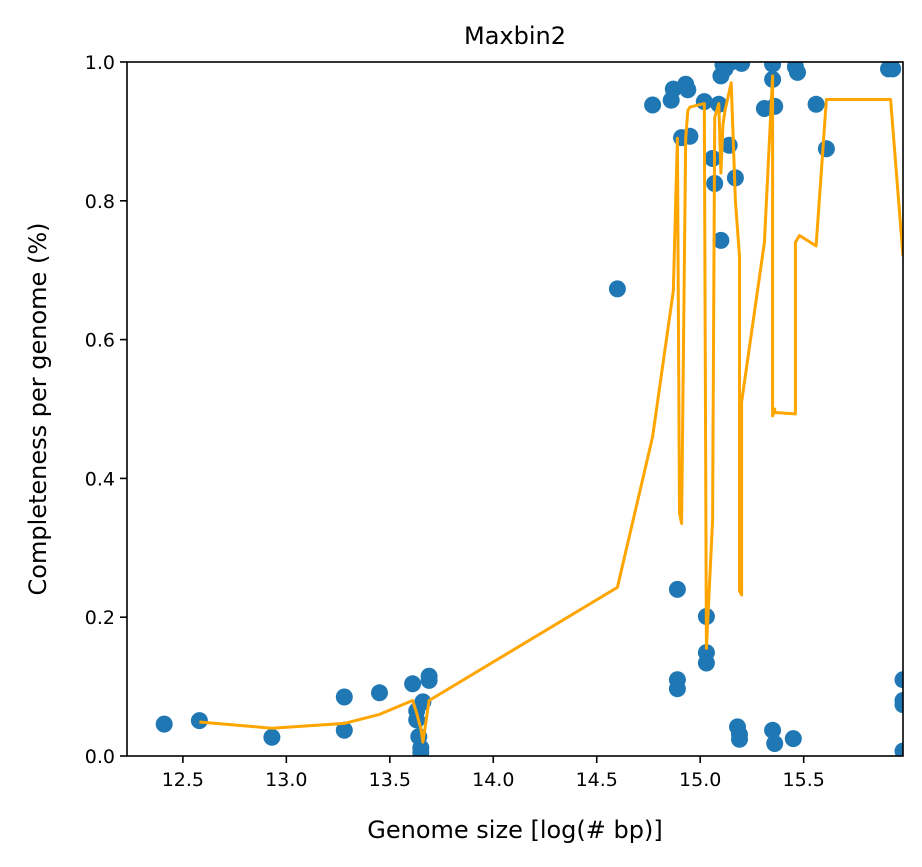 This screenshot has height=867, width=922. I want to click on y-tick-label: 1.0, so click(100, 63).